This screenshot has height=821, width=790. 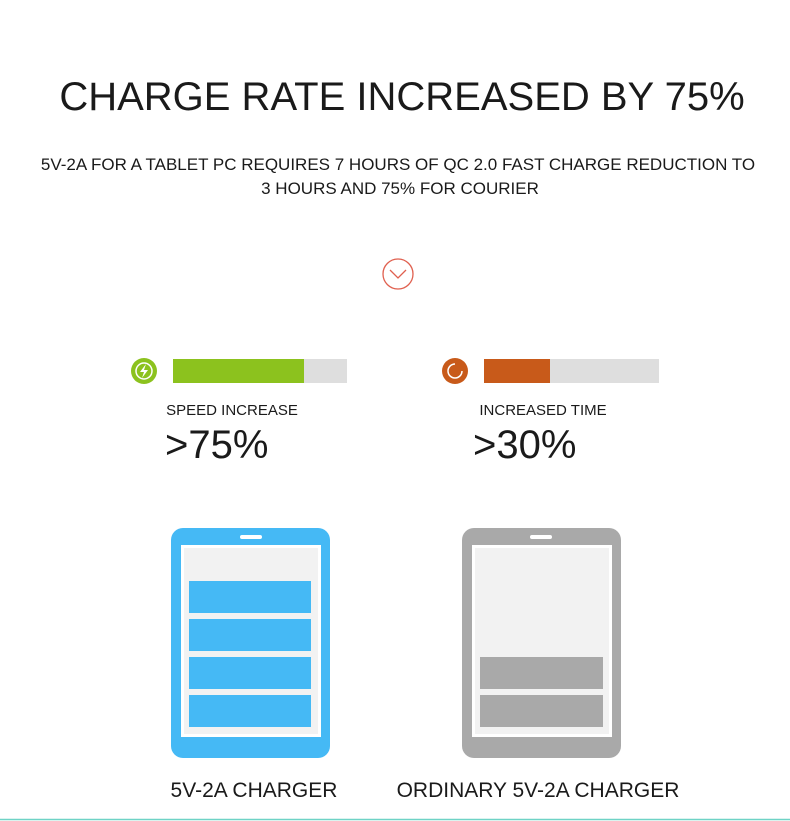 I want to click on tablet-blue, so click(x=250, y=643).